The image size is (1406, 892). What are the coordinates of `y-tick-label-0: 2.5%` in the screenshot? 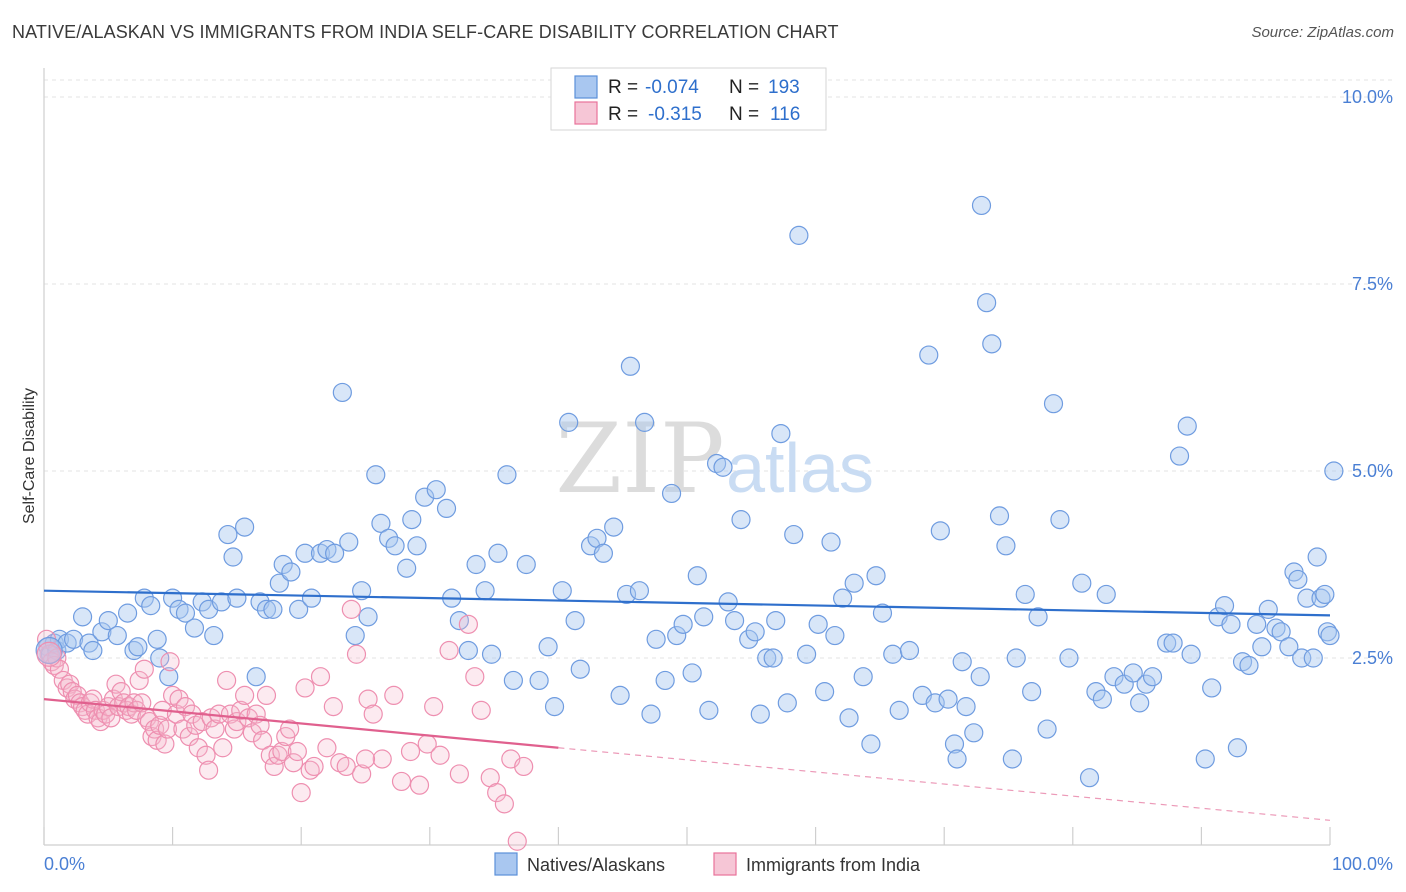 It's located at (1372, 658).